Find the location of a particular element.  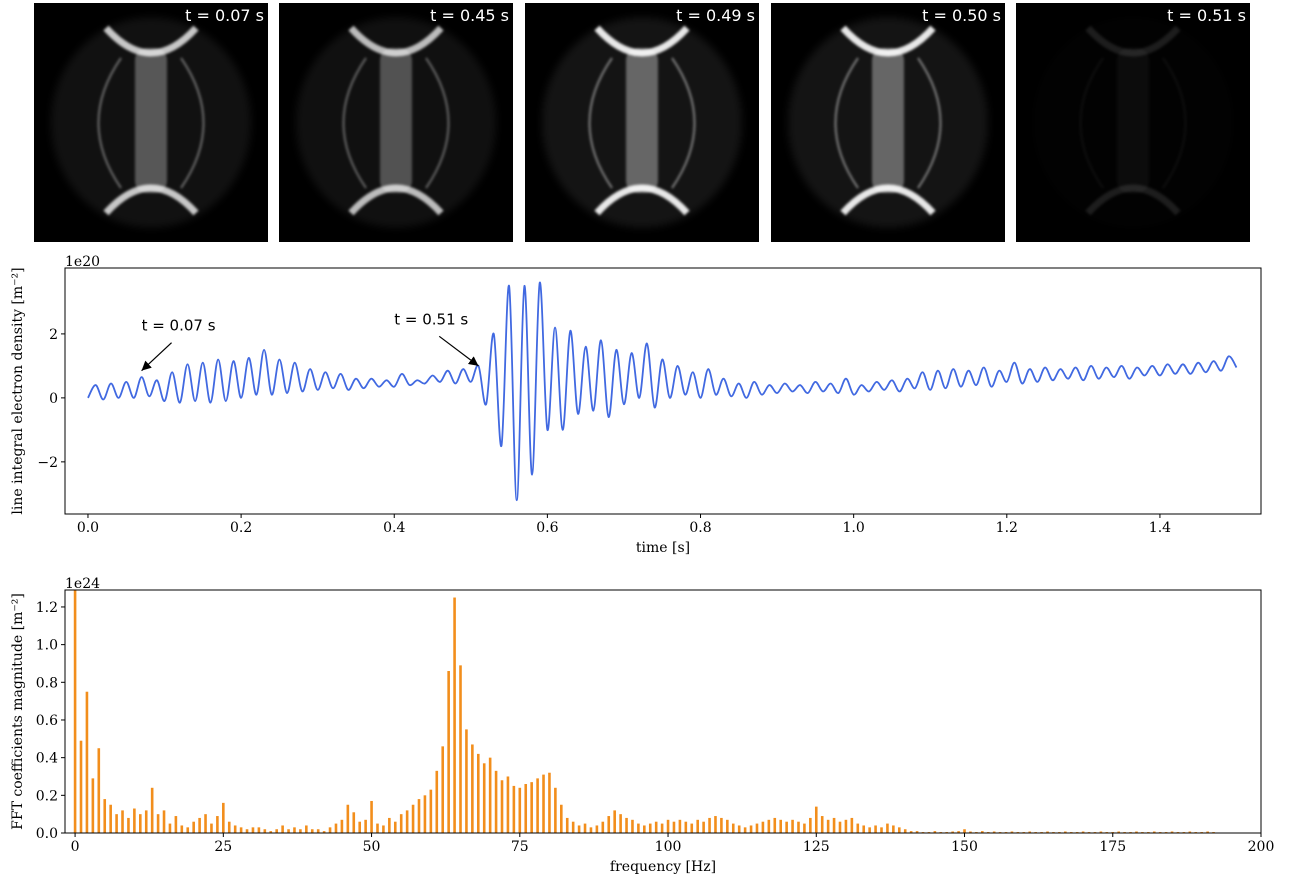

camera-frame: t = 0.45 s is located at coordinates (396, 122).